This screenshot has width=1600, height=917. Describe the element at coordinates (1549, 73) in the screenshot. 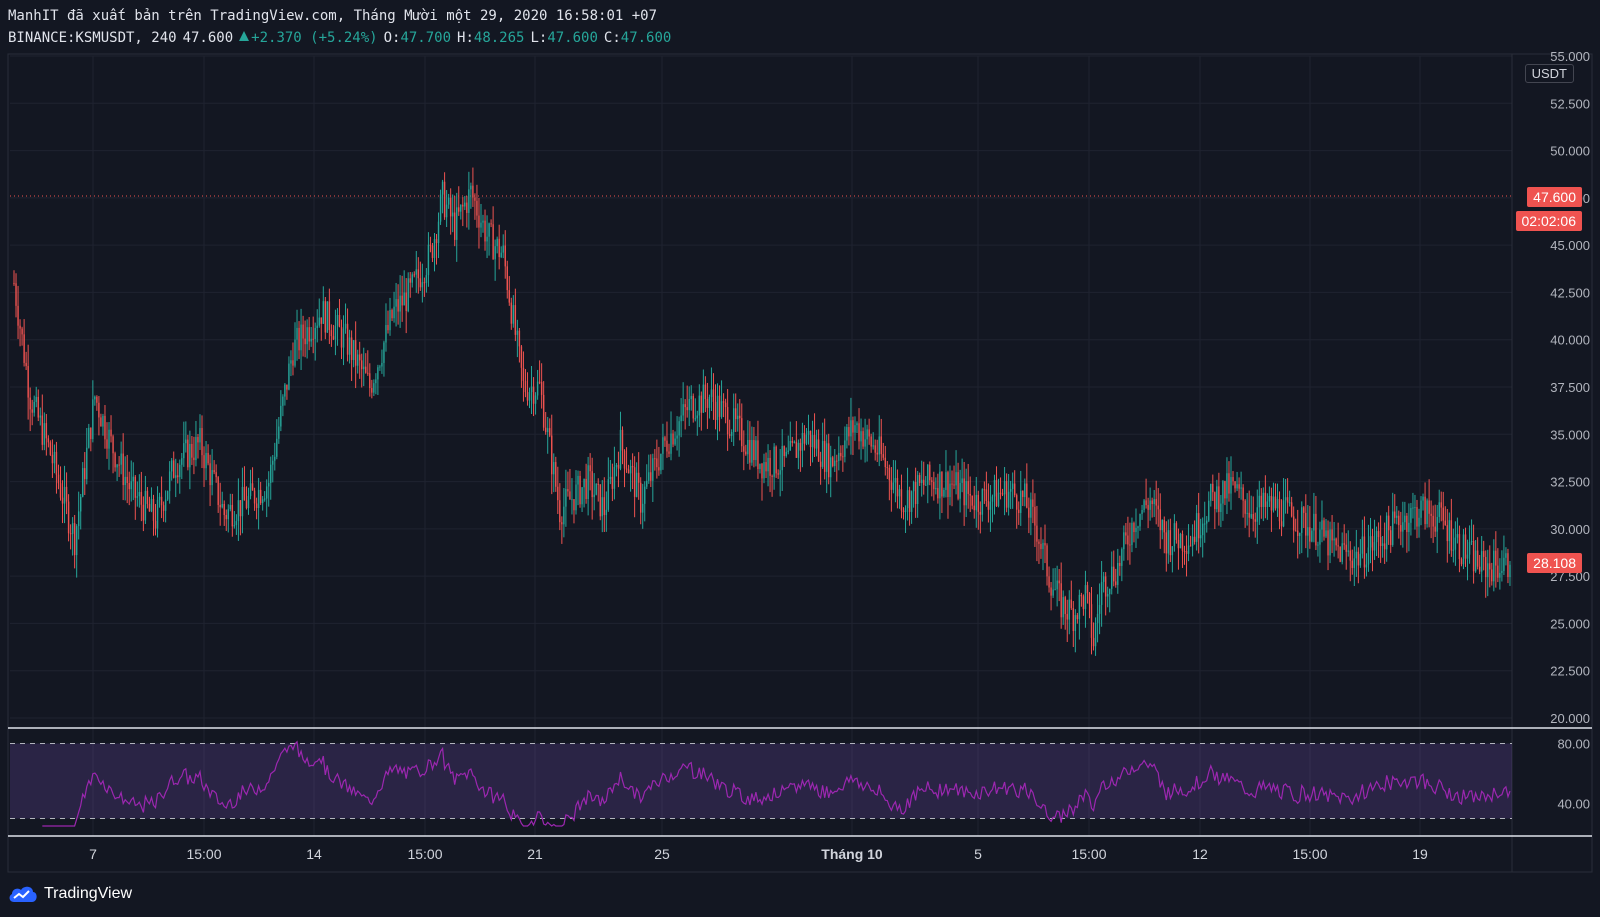

I see `currency-unit-button: USDT` at that location.